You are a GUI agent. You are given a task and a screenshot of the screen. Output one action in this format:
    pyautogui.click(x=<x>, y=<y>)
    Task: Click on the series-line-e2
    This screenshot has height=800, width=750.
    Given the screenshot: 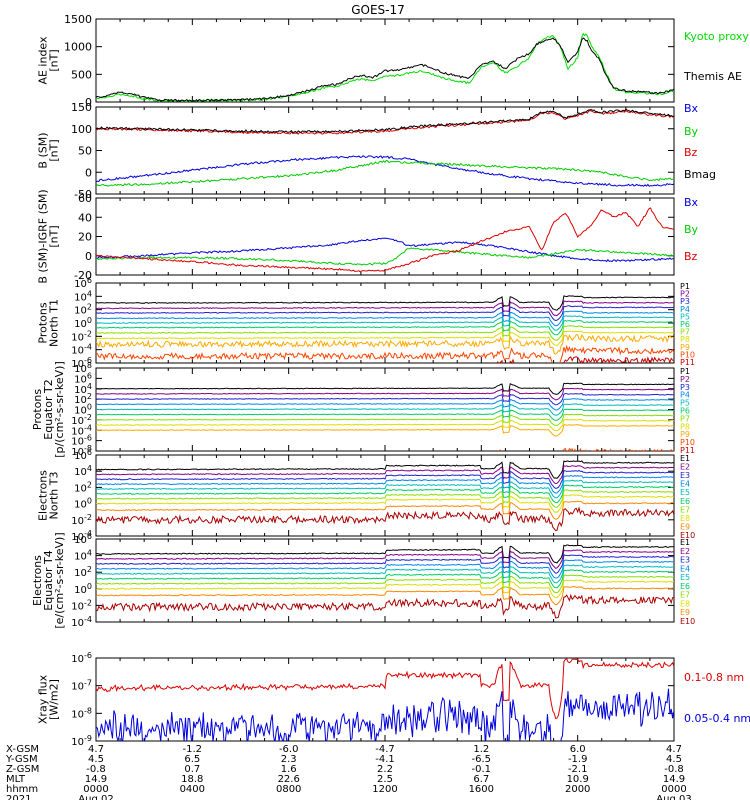 What is the action you would take?
    pyautogui.click(x=385, y=475)
    